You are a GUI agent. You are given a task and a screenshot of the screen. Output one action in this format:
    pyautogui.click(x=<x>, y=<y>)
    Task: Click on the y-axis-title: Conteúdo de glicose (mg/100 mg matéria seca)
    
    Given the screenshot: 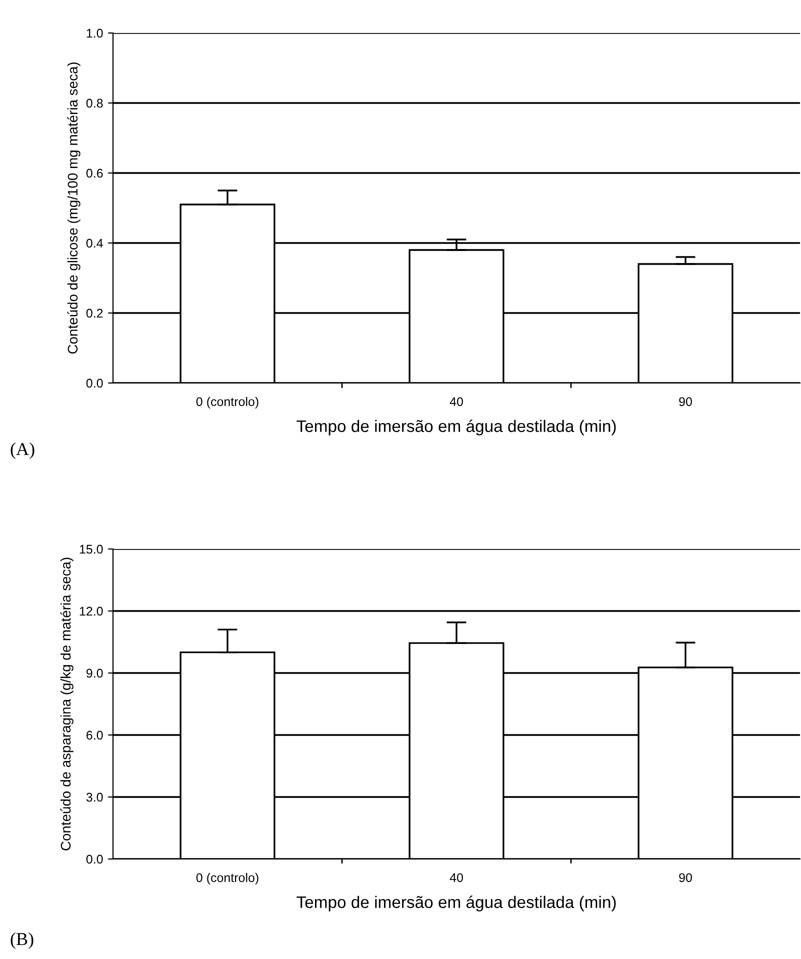 What is the action you would take?
    pyautogui.click(x=73, y=208)
    